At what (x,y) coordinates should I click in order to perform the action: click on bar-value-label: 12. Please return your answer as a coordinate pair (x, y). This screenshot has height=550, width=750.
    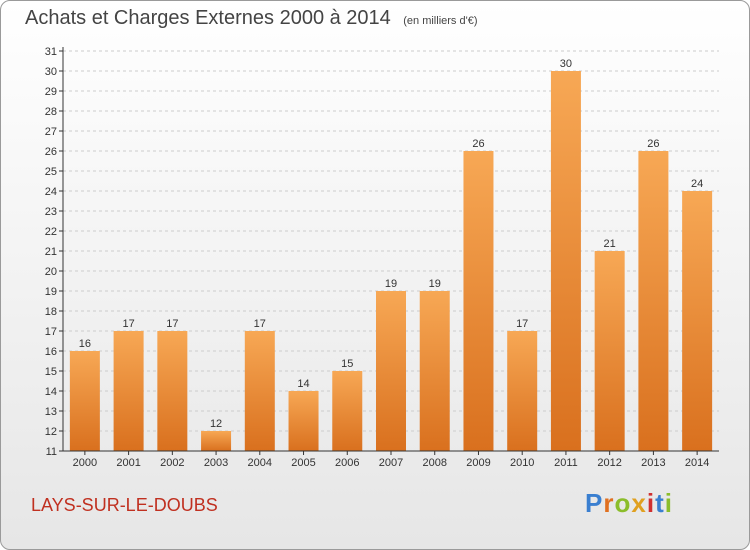
    Looking at the image, I should click on (216, 424).